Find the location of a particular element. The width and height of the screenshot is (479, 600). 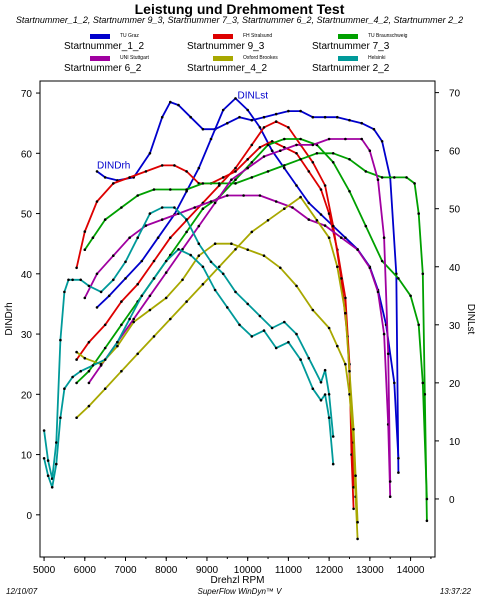

y-left-tick-label: 60 is located at coordinates (27, 154).